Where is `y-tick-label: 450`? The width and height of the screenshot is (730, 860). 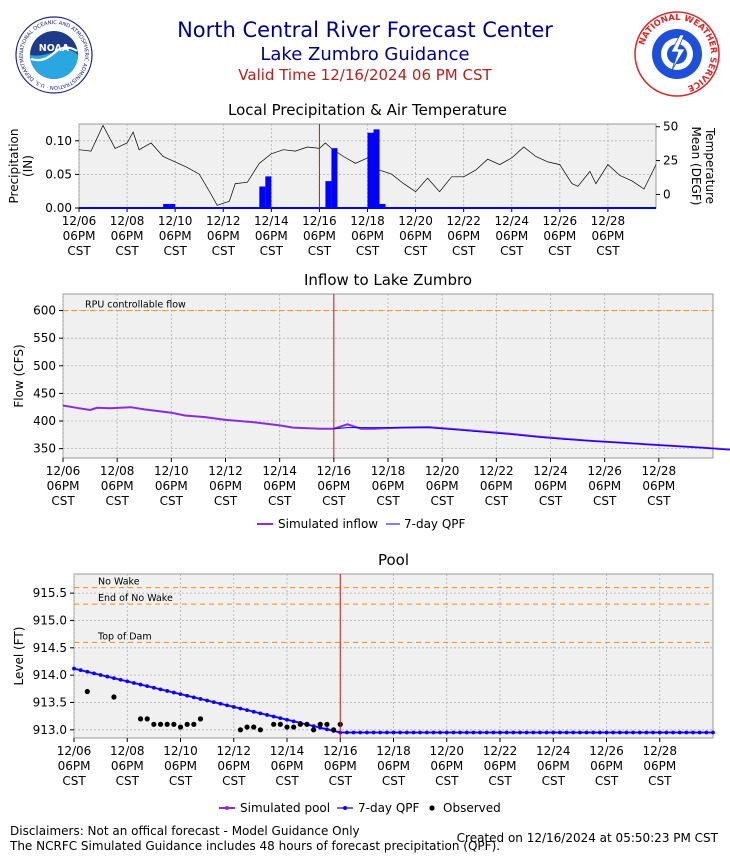 y-tick-label: 450 is located at coordinates (44, 393).